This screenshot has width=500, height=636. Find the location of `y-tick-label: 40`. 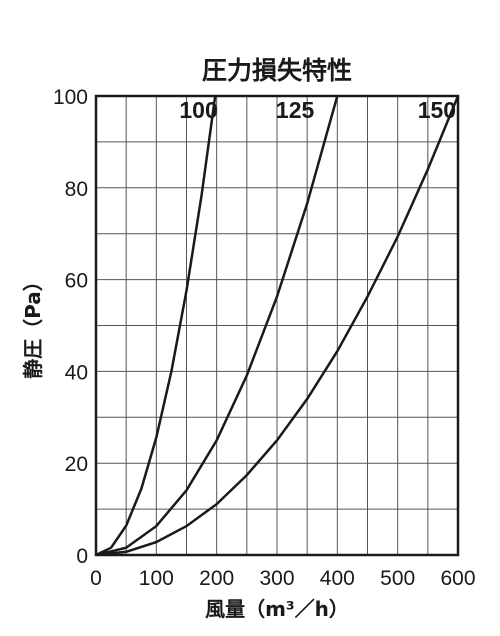

y-tick-label: 40 is located at coordinates (76, 372).